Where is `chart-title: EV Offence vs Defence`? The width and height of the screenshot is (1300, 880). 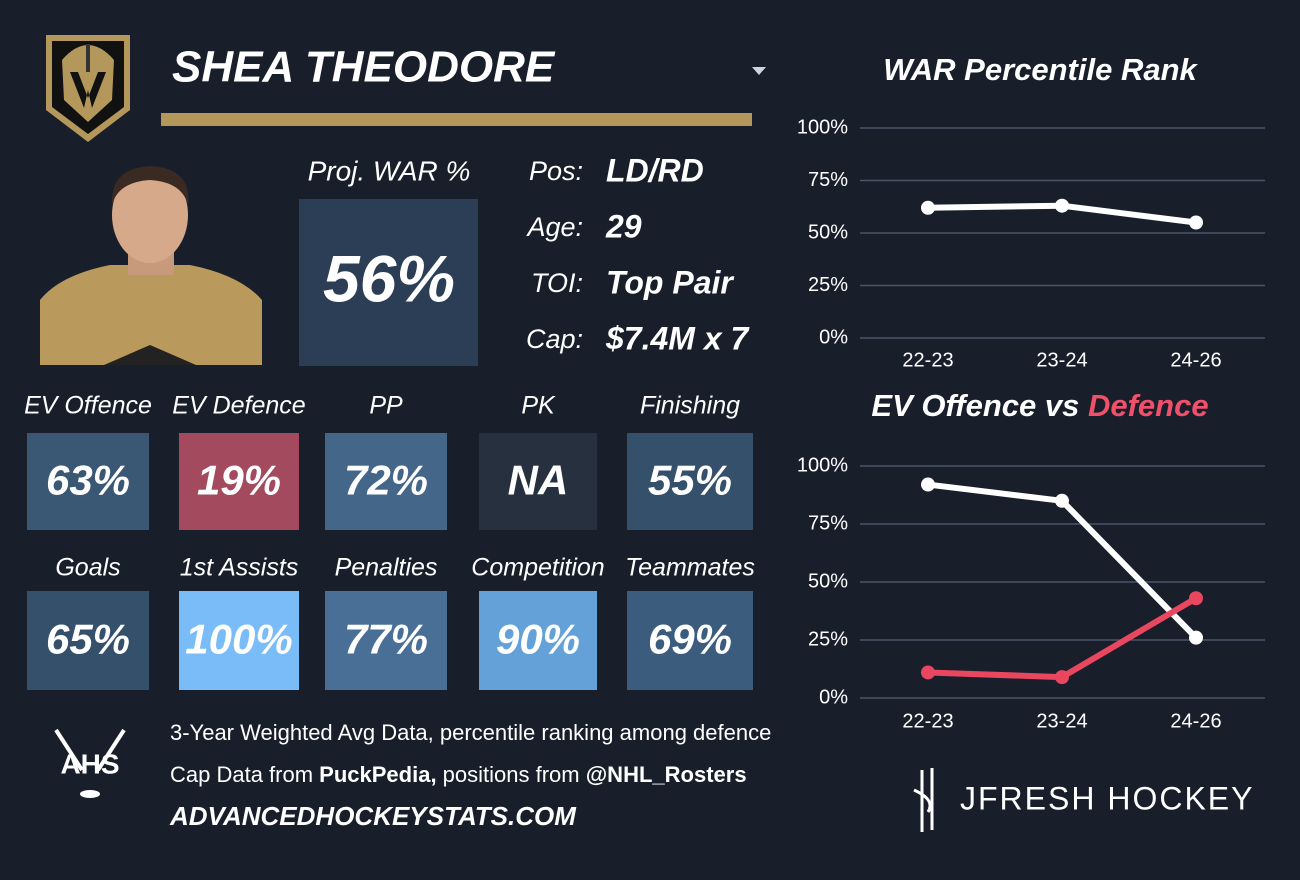 chart-title: EV Offence vs Defence is located at coordinates (1039, 405).